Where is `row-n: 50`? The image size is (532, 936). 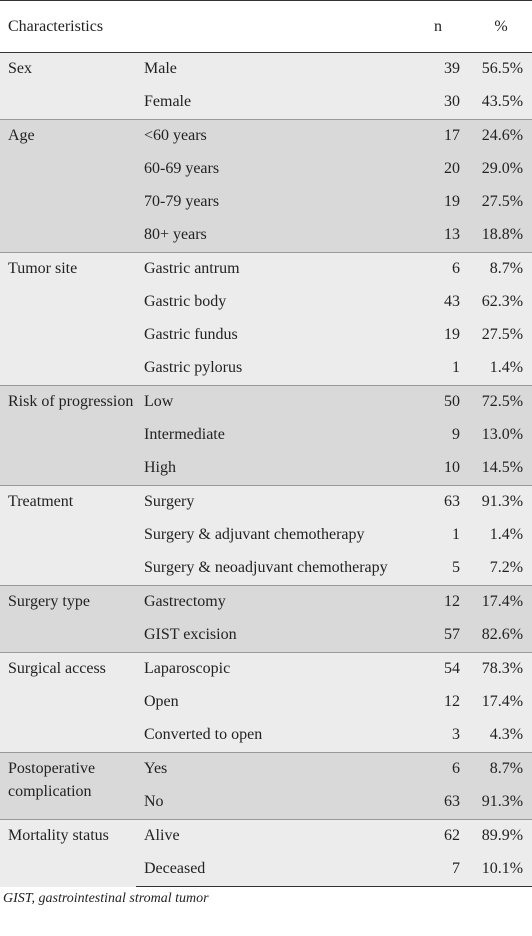 row-n: 50 is located at coordinates (438, 402).